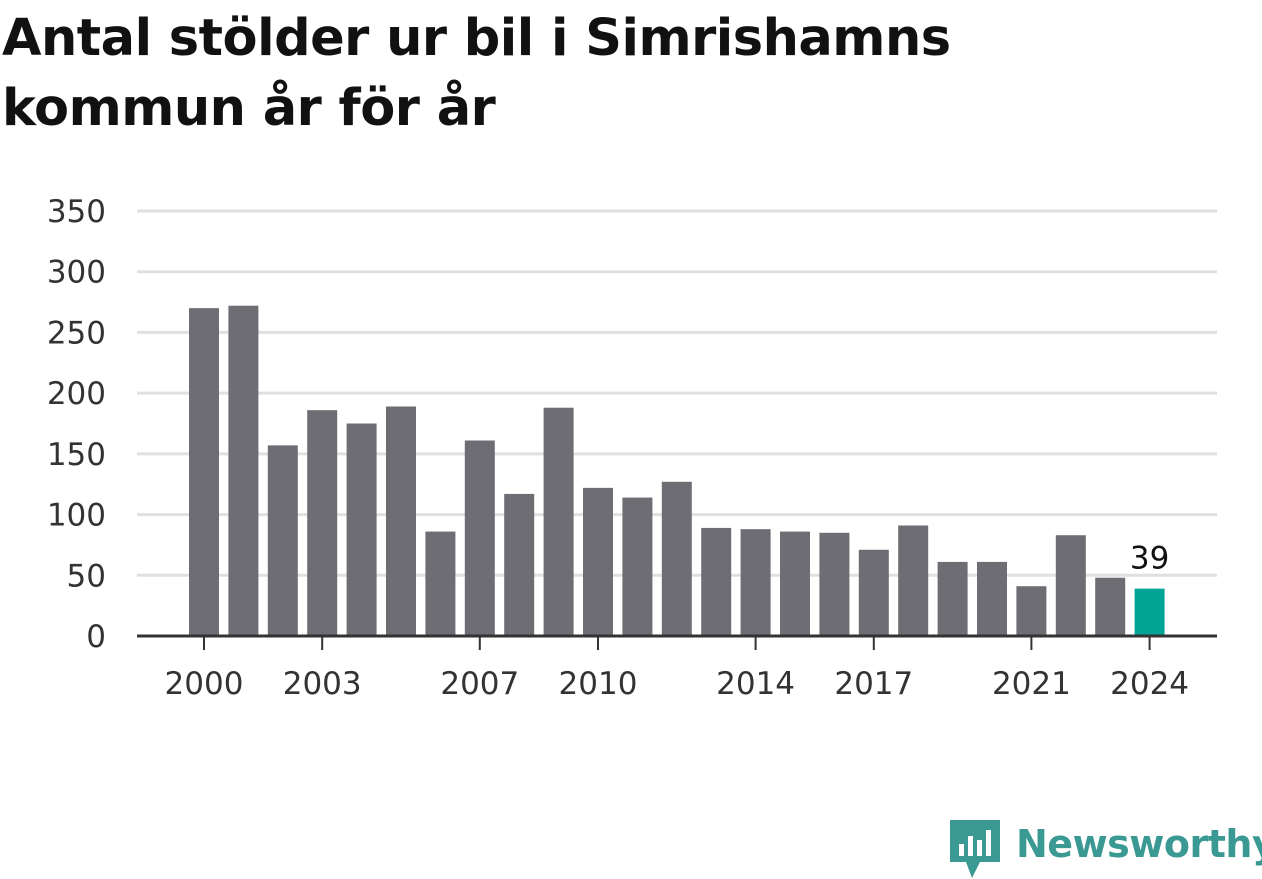  What do you see at coordinates (322, 684) in the screenshot?
I see `x-tick-label: 2003` at bounding box center [322, 684].